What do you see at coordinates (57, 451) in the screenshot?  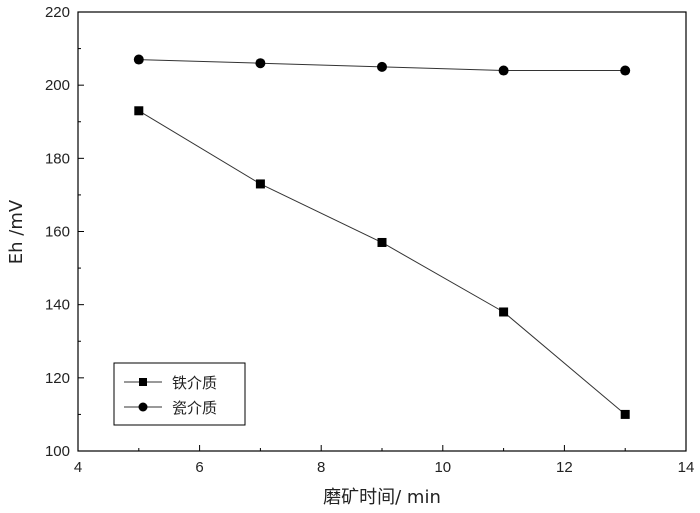 I see `y-tick-label: 100` at bounding box center [57, 451].